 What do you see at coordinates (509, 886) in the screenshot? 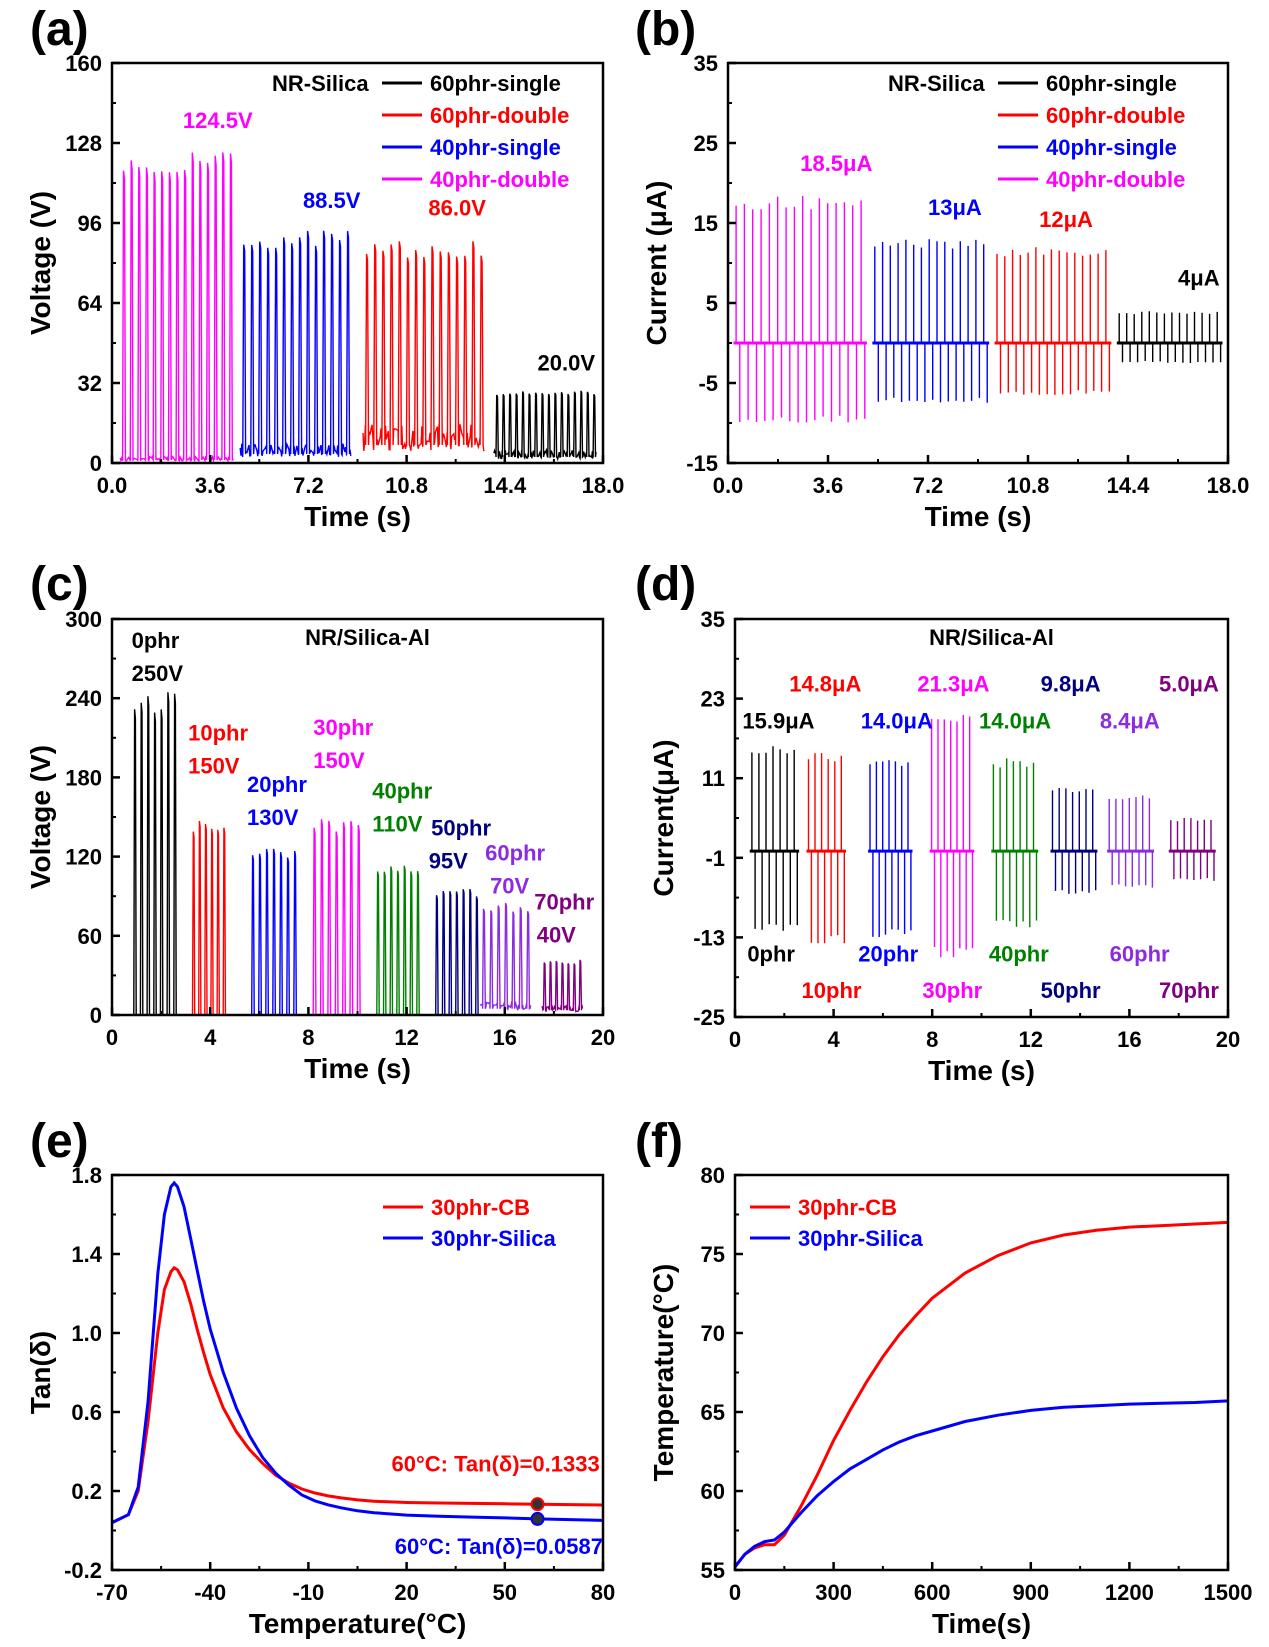
I see `annotation: 70V` at bounding box center [509, 886].